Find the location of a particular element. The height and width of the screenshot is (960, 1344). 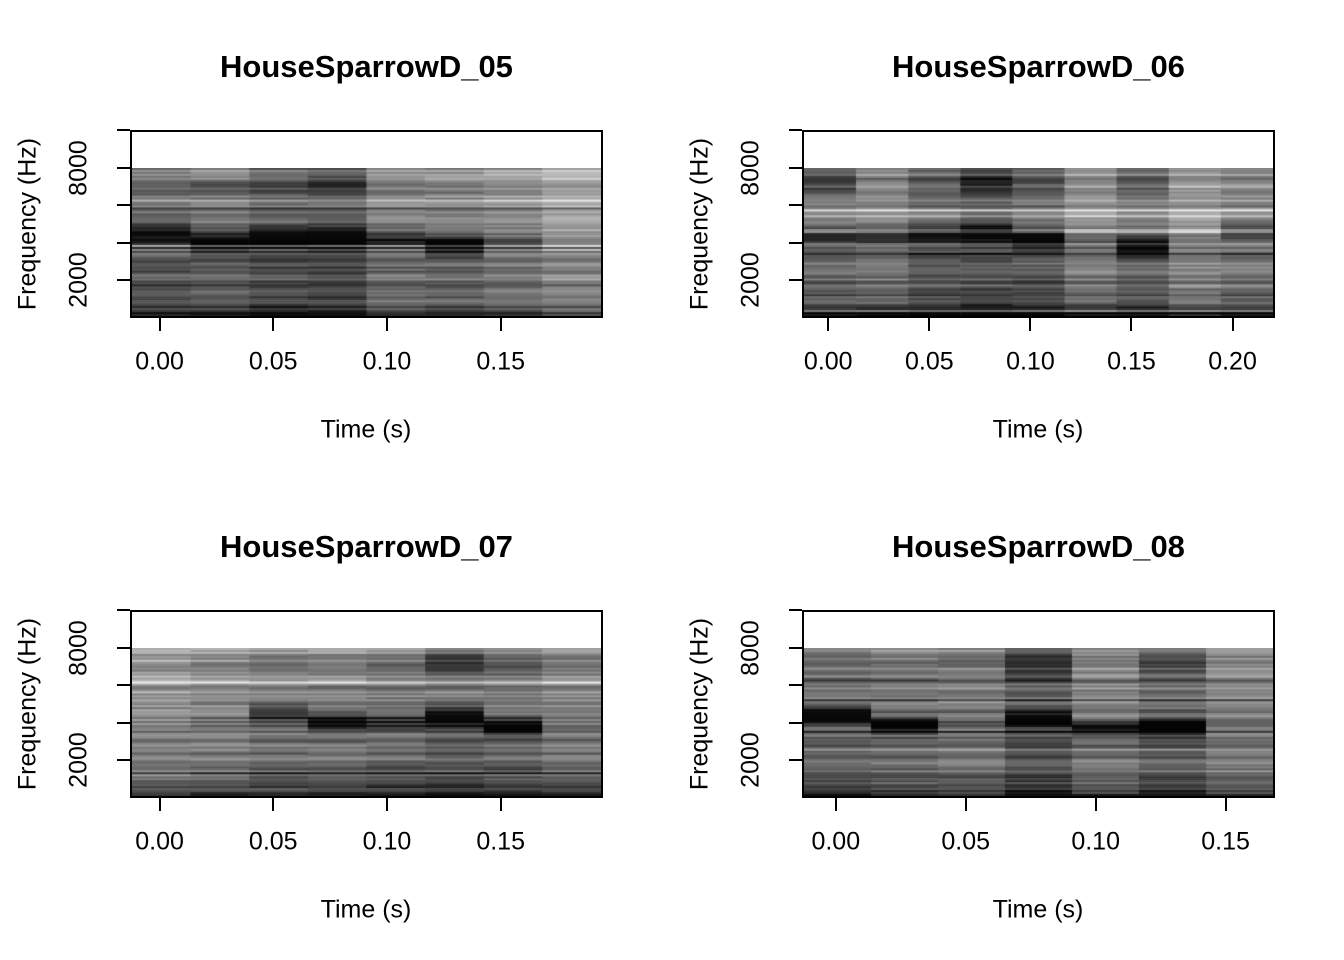

plot-title: HouseSparrowD_06 is located at coordinates (1038, 66).